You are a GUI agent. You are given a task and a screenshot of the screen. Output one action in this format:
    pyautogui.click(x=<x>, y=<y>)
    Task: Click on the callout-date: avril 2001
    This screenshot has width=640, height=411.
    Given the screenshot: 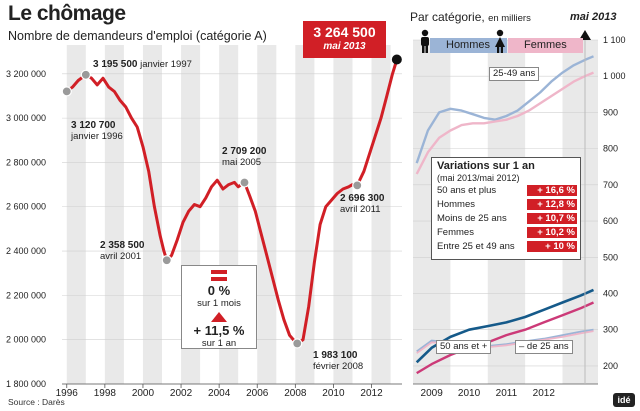 What is the action you would take?
    pyautogui.click(x=121, y=256)
    